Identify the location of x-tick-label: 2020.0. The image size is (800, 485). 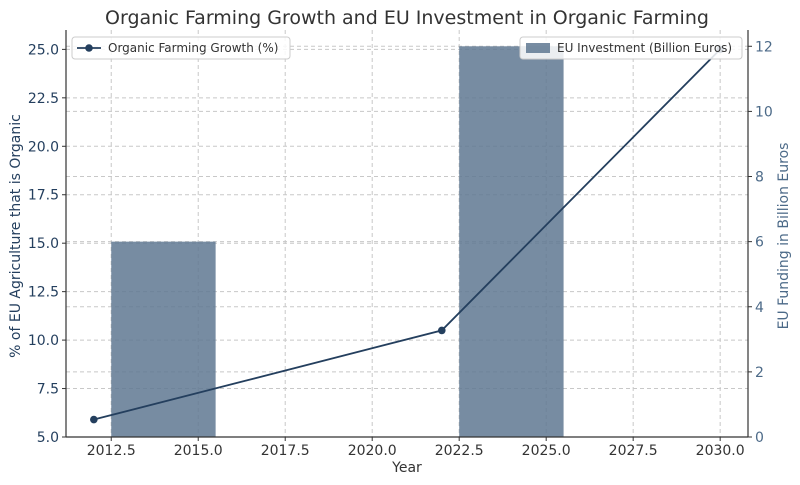
(372, 451).